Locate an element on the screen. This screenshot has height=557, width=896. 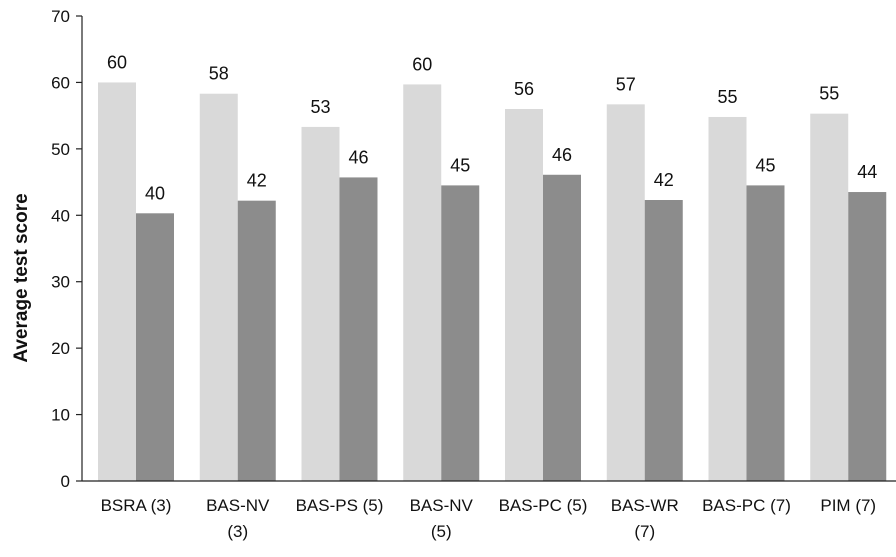
data-label-series1-3: 53 is located at coordinates (320, 107).